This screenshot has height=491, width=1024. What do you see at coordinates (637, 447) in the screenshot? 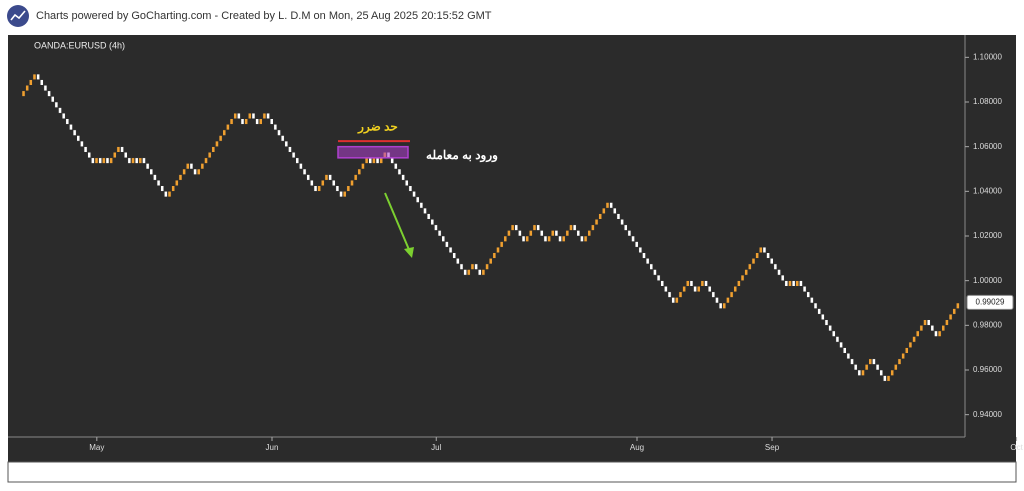
I see `x-tick-label: Aug` at bounding box center [637, 447].